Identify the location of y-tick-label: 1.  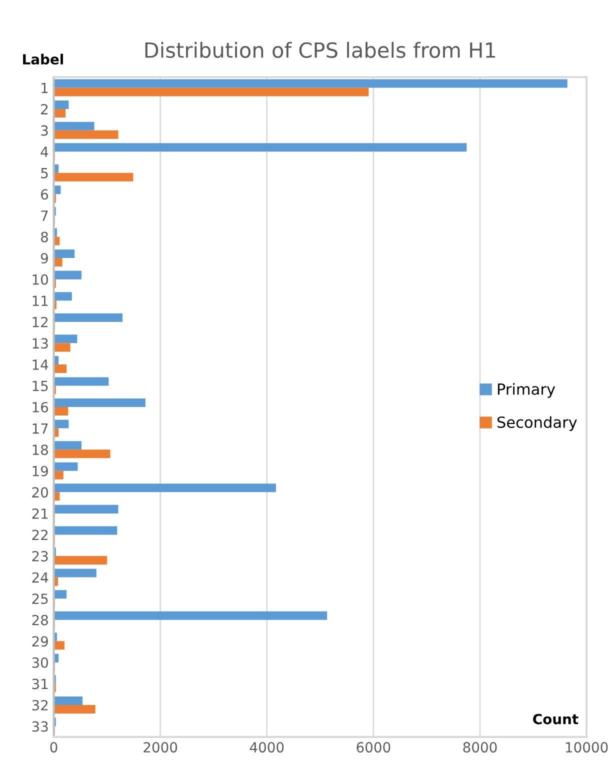
(45, 88).